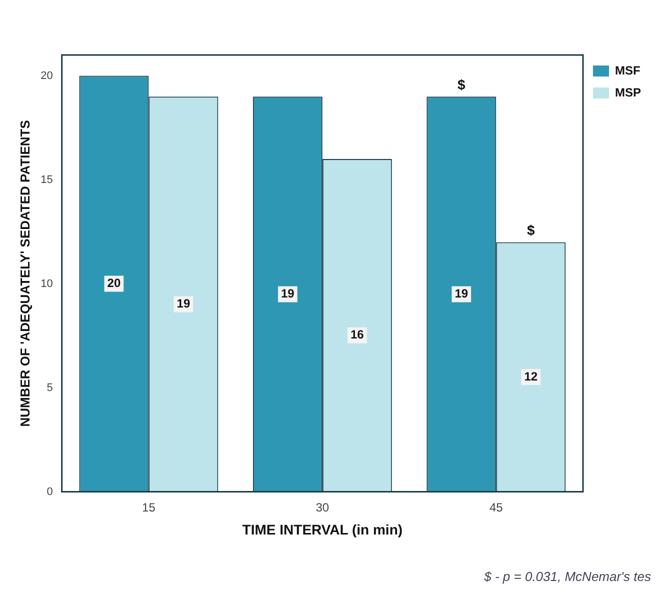  I want to click on data-label: 12, so click(531, 376).